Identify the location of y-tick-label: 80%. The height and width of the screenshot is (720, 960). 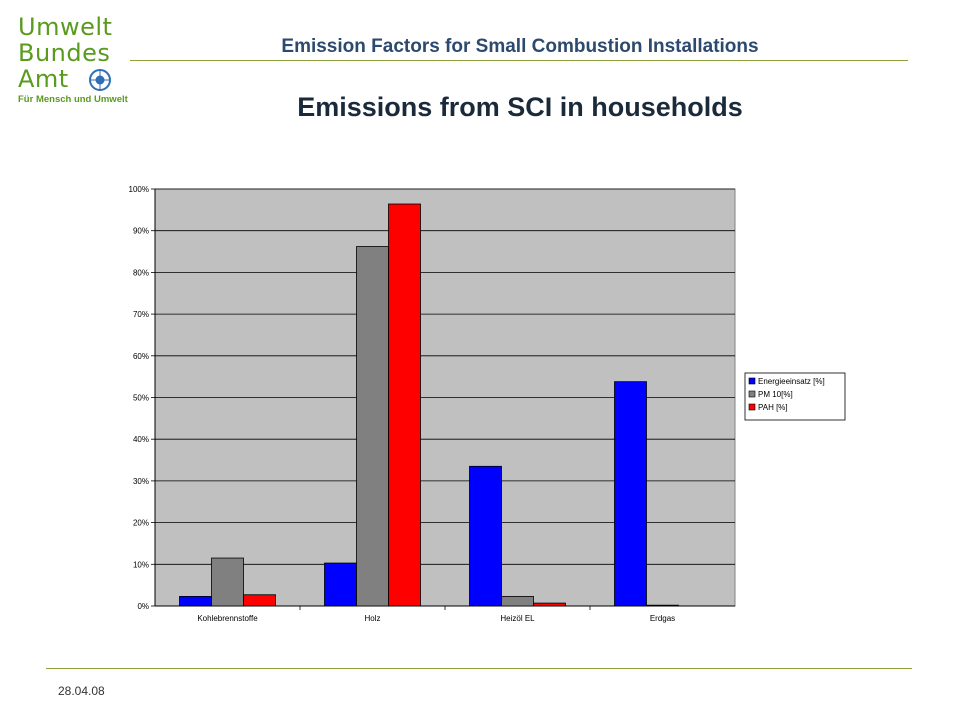
(141, 272).